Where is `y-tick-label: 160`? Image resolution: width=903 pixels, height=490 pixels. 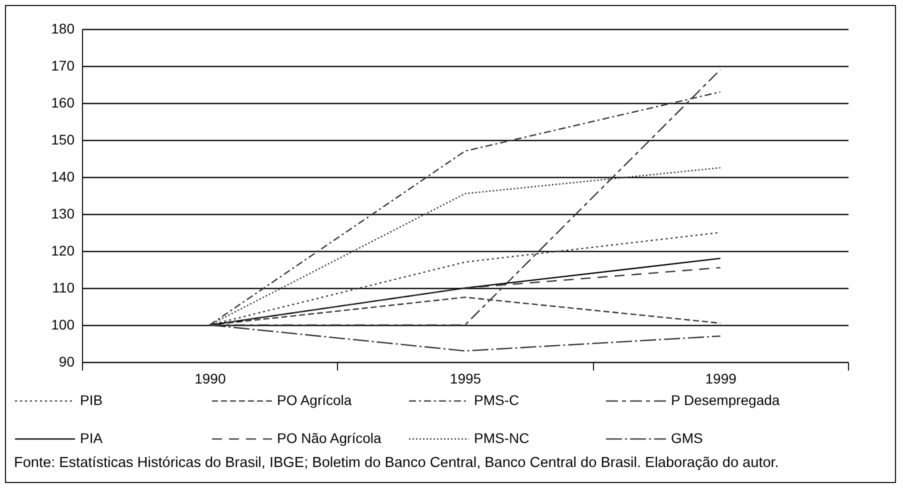
y-tick-label: 160 is located at coordinates (63, 102).